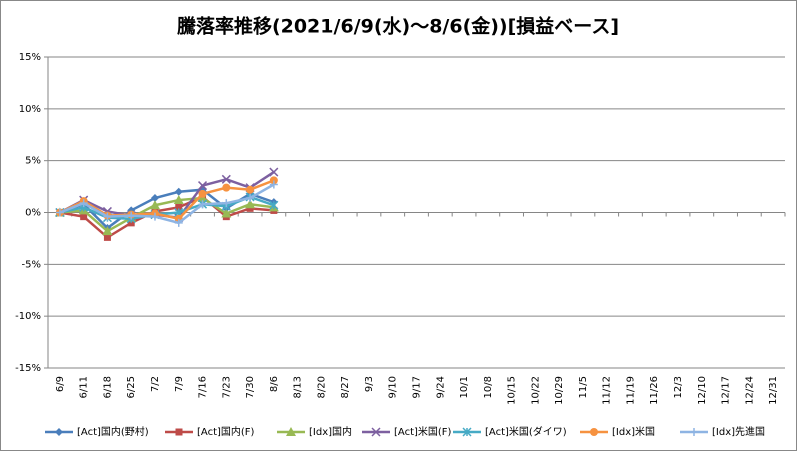 Image resolution: width=797 pixels, height=451 pixels. What do you see at coordinates (330, 431) in the screenshot?
I see `legend-label: [Idx]国内` at bounding box center [330, 431].